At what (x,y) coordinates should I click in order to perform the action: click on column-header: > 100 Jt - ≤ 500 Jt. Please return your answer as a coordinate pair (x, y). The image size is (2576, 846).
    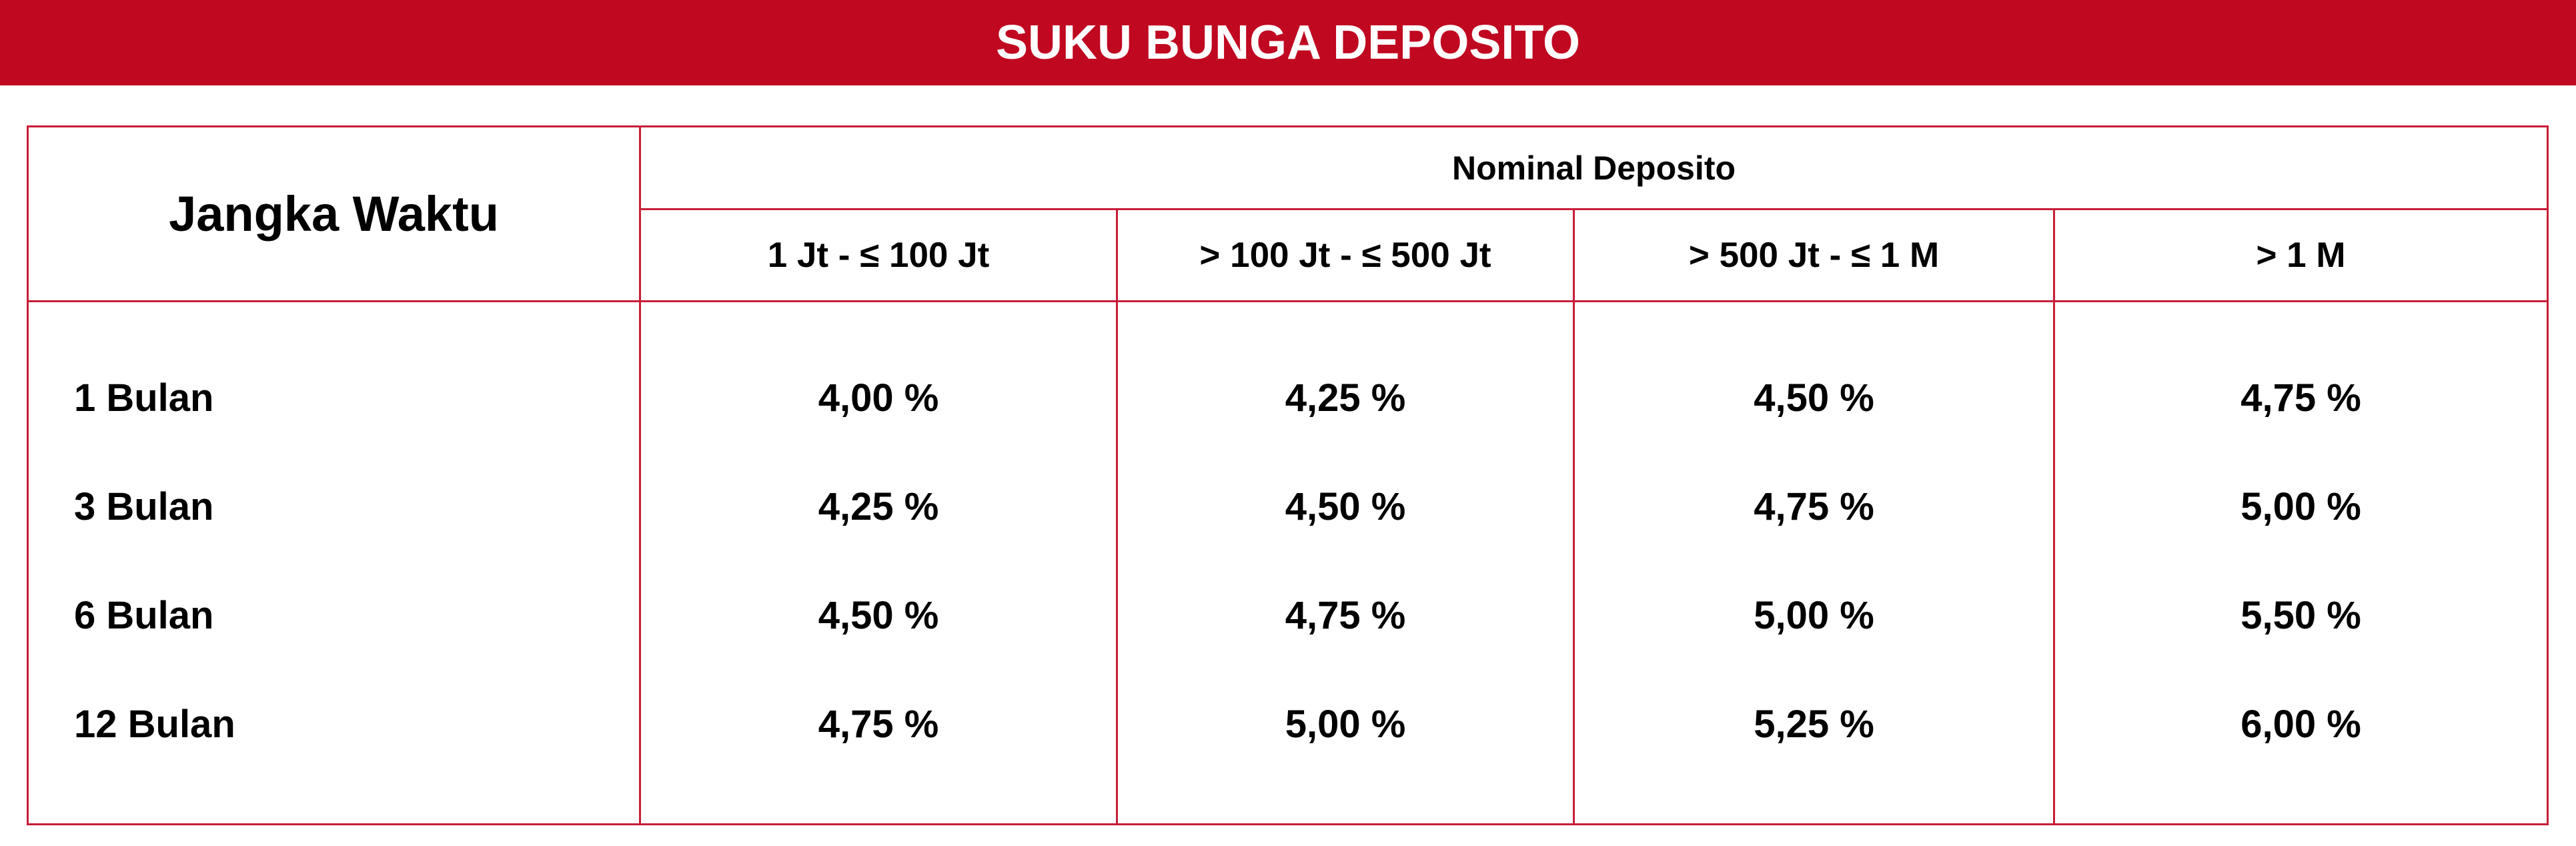
    Looking at the image, I should click on (1345, 255).